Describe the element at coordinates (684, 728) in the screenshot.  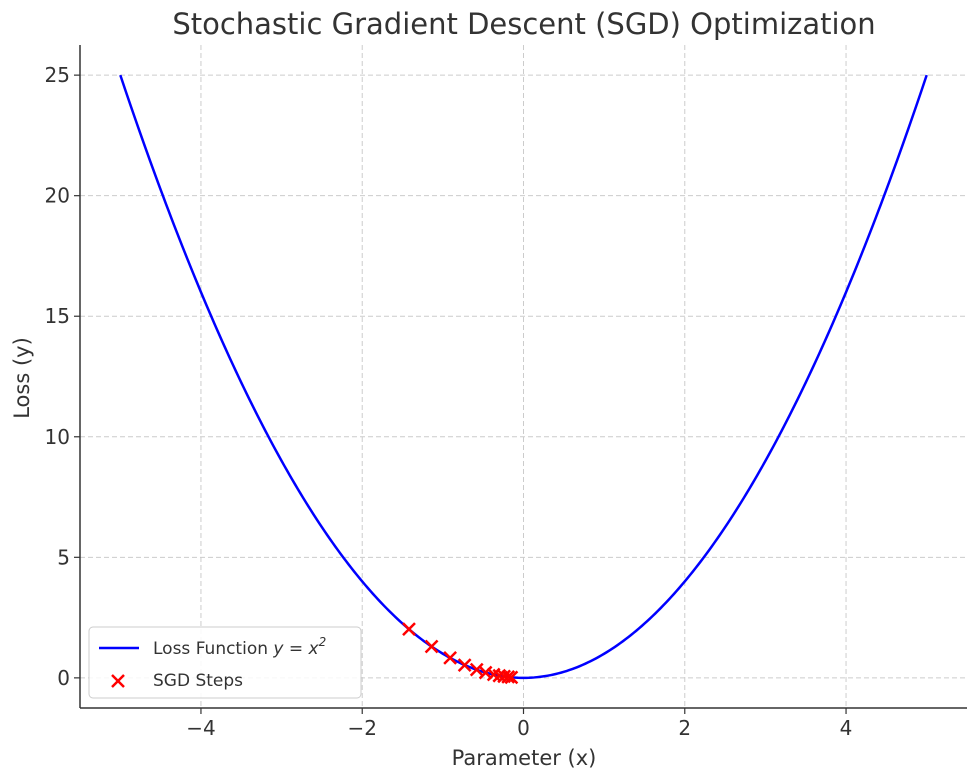
I see `x-tick-label: 2` at that location.